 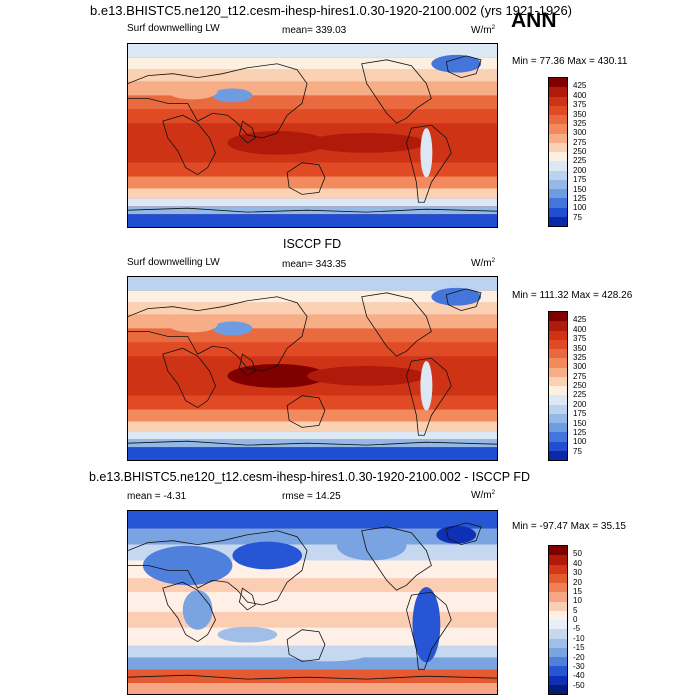 I want to click on panel1-colorbar, so click(x=558, y=152).